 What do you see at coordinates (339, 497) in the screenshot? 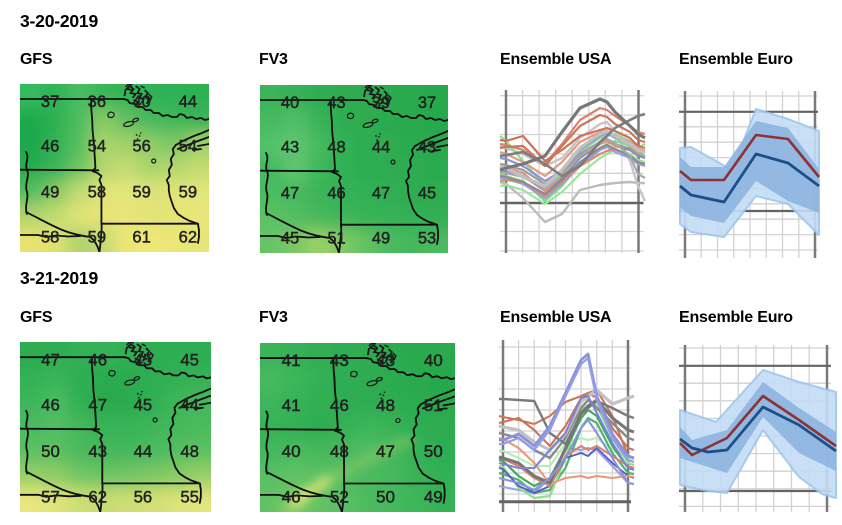
I see `svg-text: 52` at bounding box center [339, 497].